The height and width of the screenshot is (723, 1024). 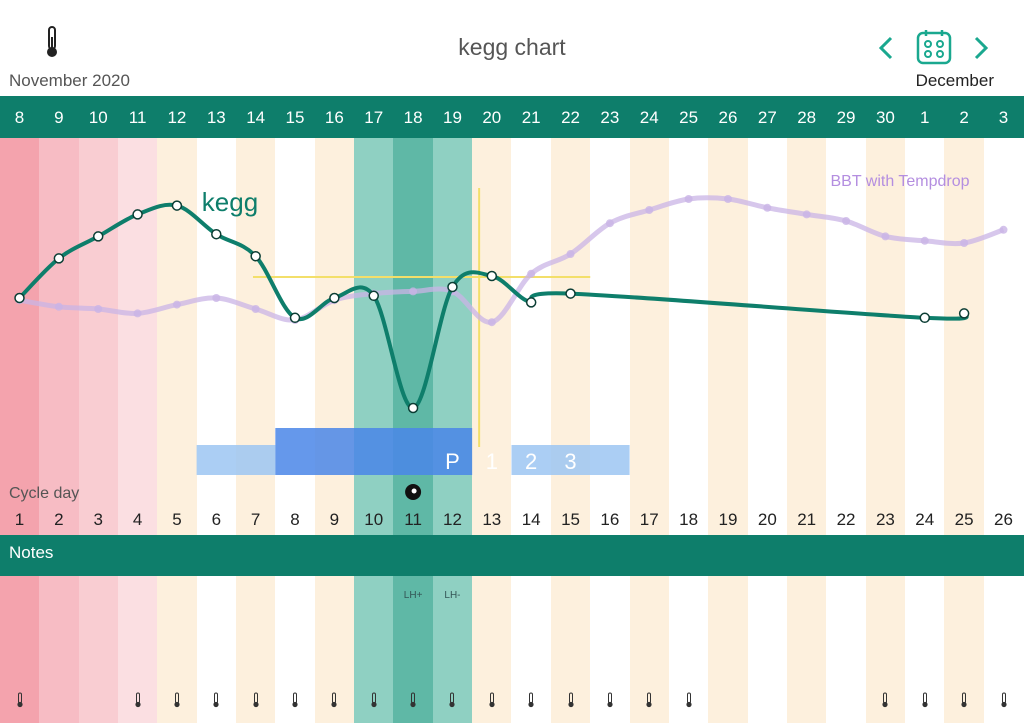 What do you see at coordinates (925, 117) in the screenshot?
I see `date-label: 1` at bounding box center [925, 117].